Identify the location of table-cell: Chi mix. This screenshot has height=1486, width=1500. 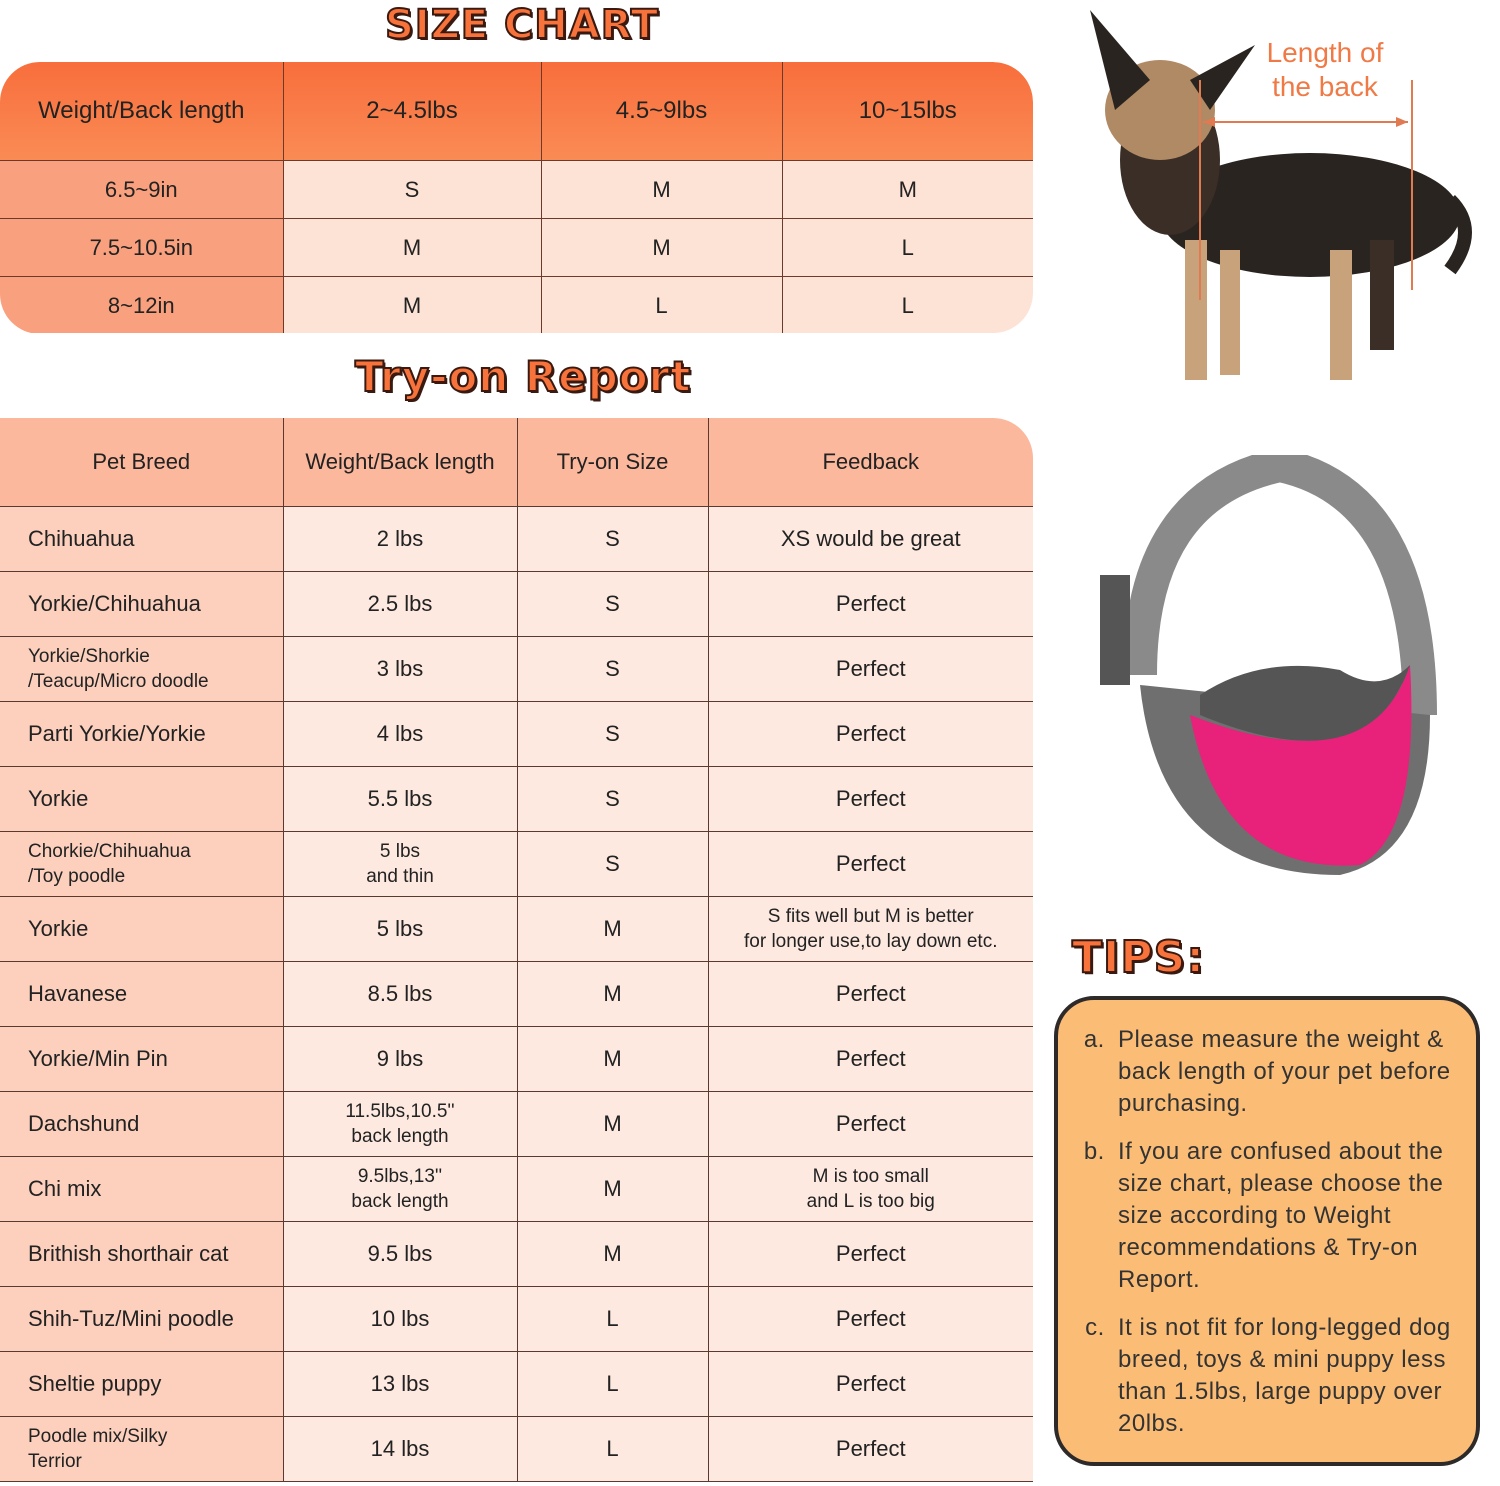
(142, 1189).